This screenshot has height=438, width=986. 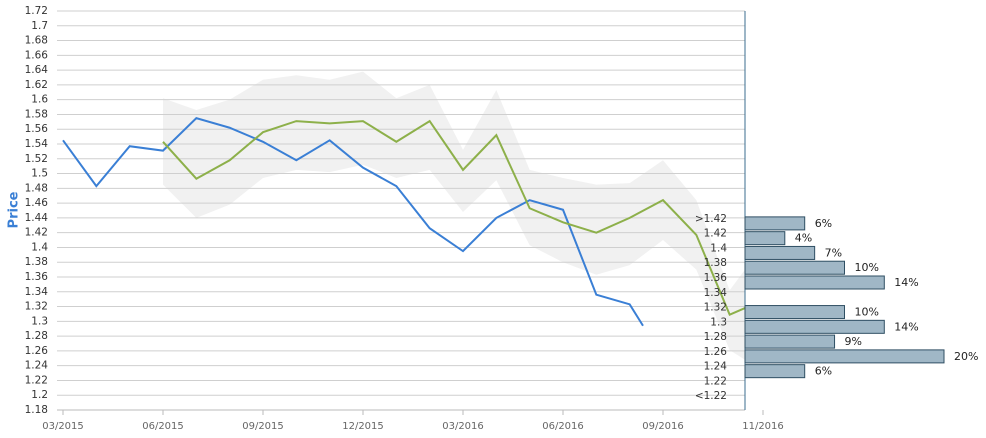 I want to click on histogram-category: <1.22, so click(x=711, y=396).